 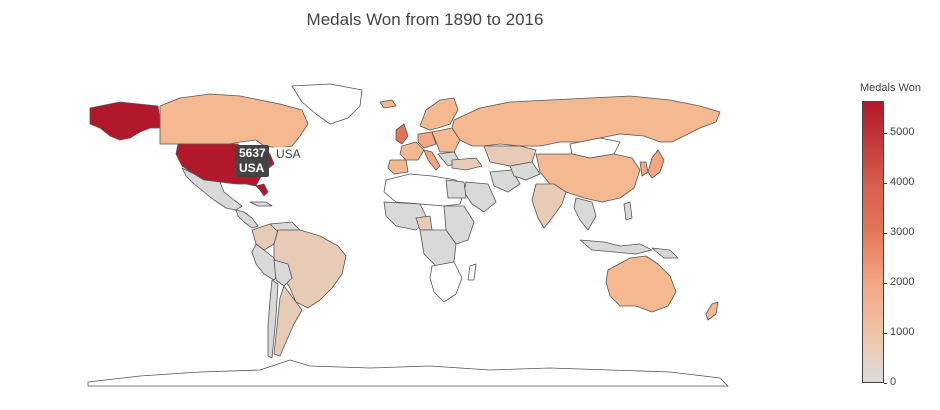 I want to click on country-mexico, so click(x=212, y=189).